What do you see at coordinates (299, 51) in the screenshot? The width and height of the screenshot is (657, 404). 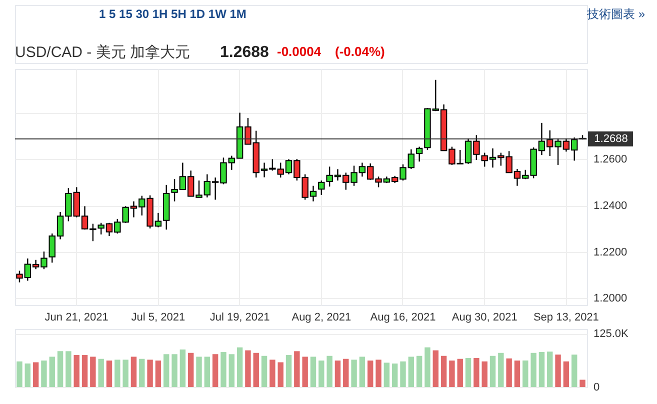 I see `text: -0.0004` at bounding box center [299, 51].